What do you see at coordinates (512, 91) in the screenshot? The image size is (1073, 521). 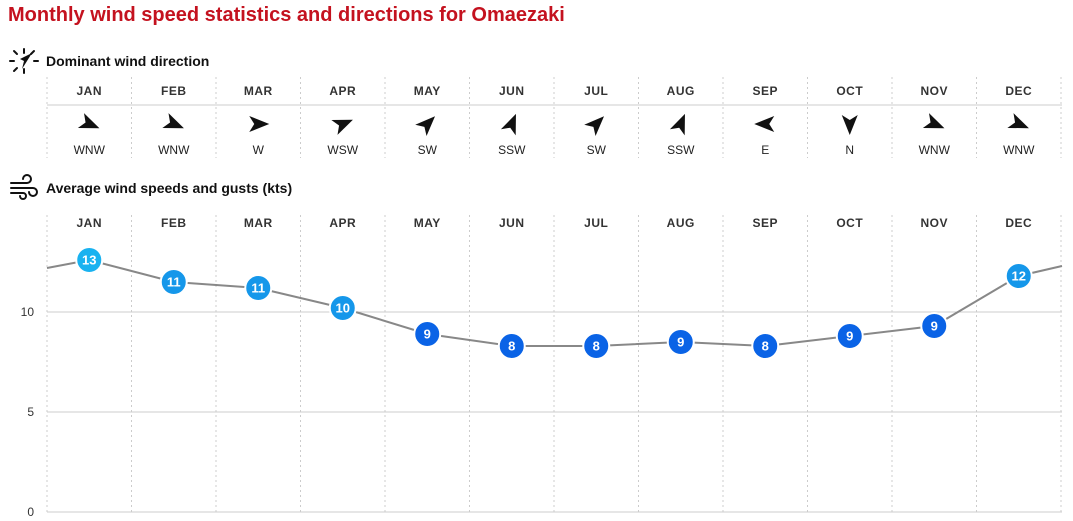 I see `direction-month-label: JUN` at bounding box center [512, 91].